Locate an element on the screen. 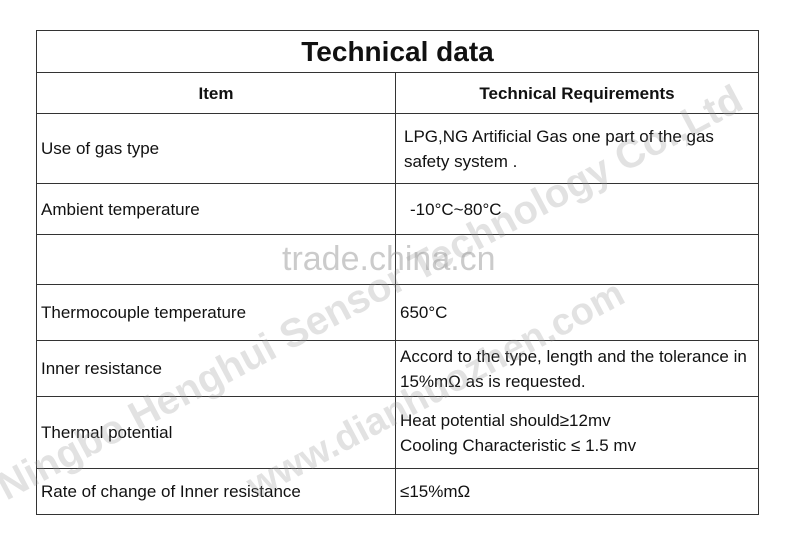 The image size is (800, 539). value-cell: 650°C is located at coordinates (577, 312).